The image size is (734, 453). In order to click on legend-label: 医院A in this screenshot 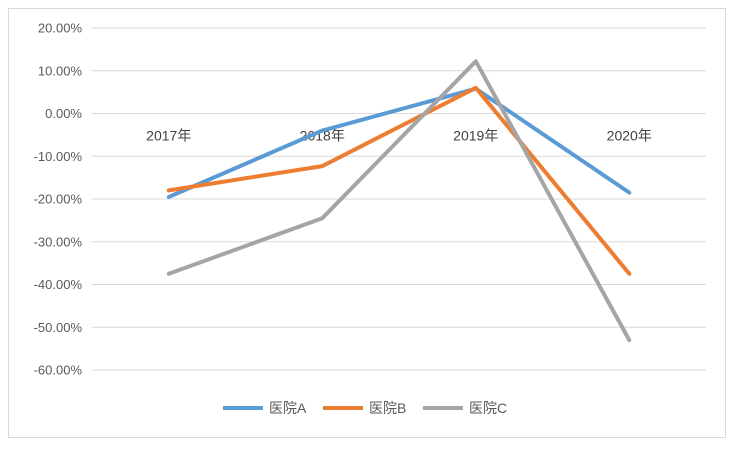, I will do `click(288, 408)`.